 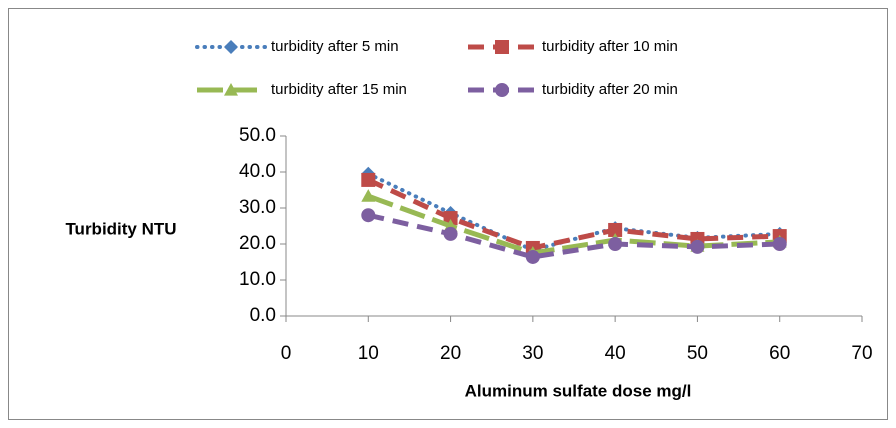 What do you see at coordinates (861, 353) in the screenshot?
I see `x-tick-label: 70` at bounding box center [861, 353].